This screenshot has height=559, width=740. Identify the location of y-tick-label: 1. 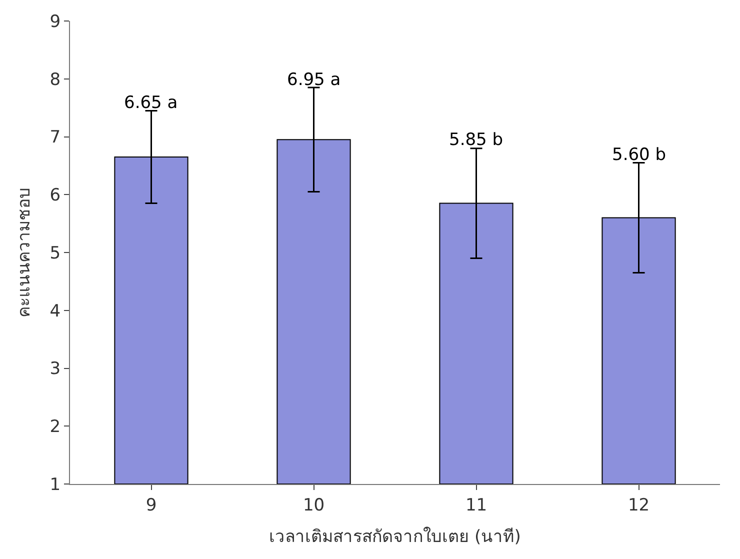
(55, 484).